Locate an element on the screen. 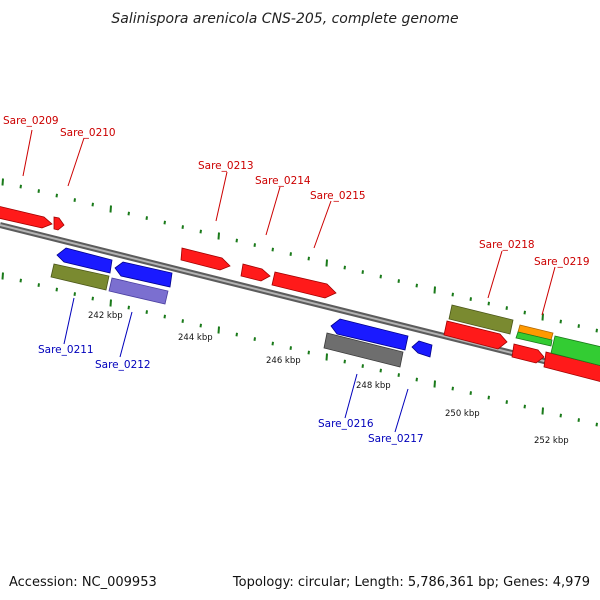  green-orange-features is located at coordinates (557, 345).